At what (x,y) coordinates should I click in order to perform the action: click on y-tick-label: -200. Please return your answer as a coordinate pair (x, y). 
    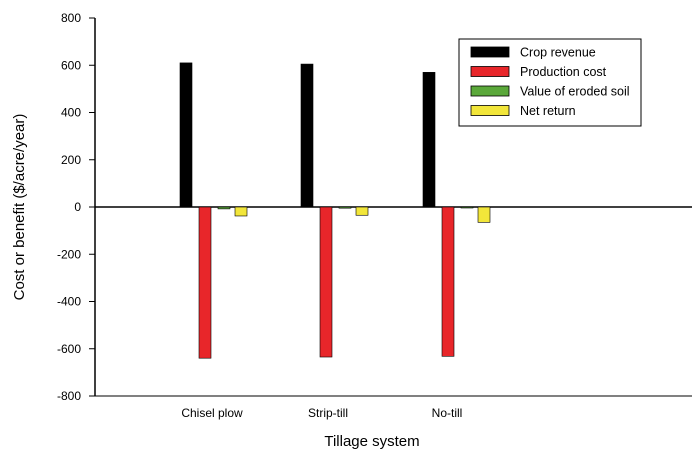
    Looking at the image, I should click on (69, 254).